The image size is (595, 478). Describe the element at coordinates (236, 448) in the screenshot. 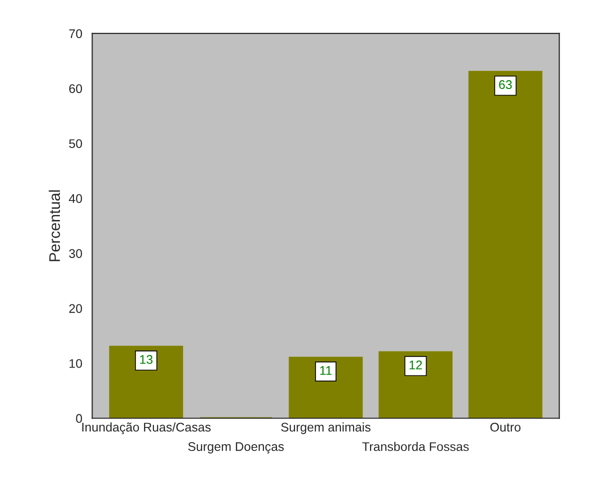

I see `x-tick-label: Surgem Doenças` at that location.